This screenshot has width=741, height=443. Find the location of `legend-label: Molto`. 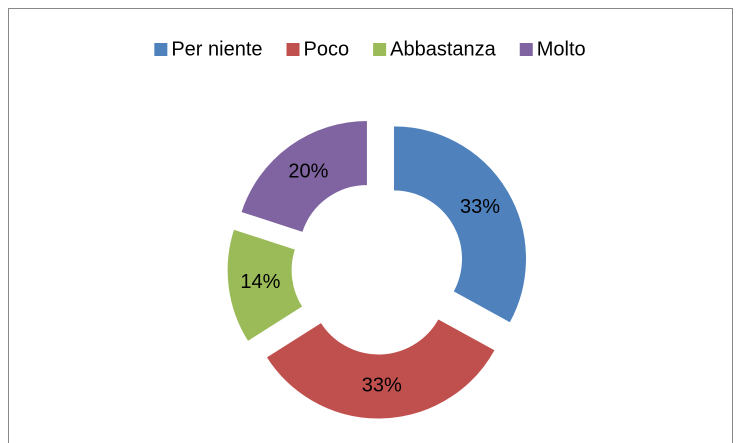

legend-label: Molto is located at coordinates (561, 49).